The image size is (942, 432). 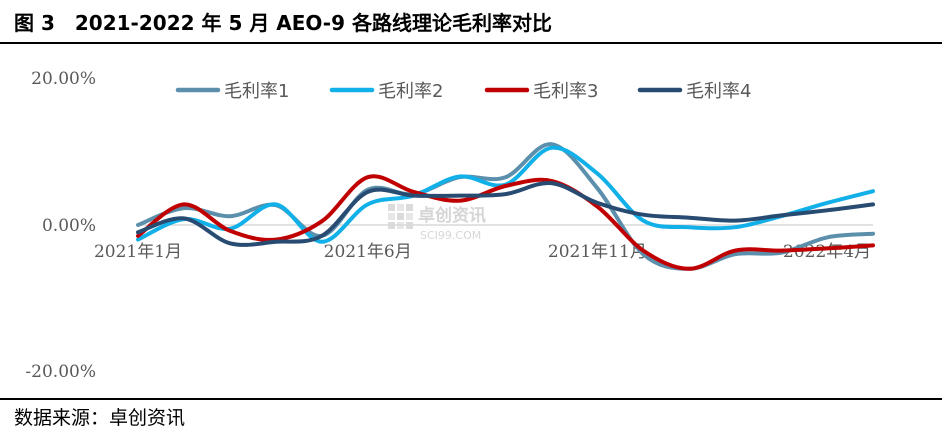 What do you see at coordinates (313, 22) in the screenshot?
I see `figure-title: 2021-2022 年 5 月 AEO-9 各路线理论毛利率对比` at bounding box center [313, 22].